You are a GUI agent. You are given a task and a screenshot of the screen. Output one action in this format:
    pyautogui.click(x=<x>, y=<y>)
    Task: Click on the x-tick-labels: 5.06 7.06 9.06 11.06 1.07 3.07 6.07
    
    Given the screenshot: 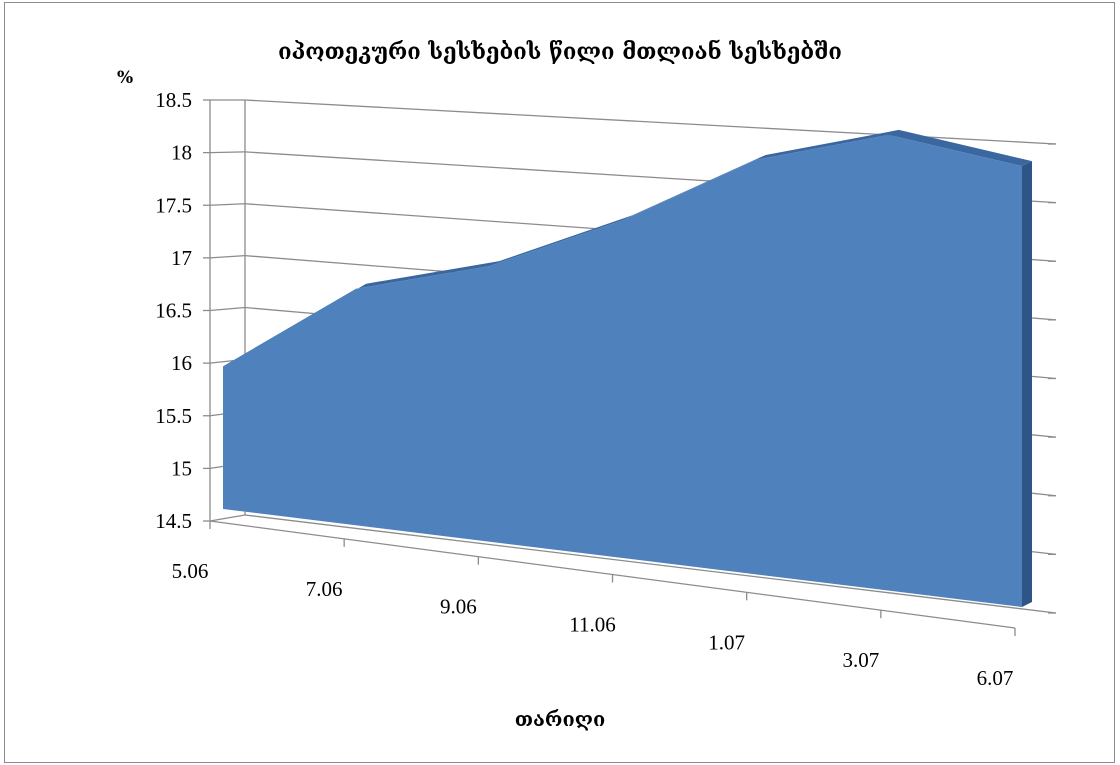 What is the action you would take?
    pyautogui.click(x=593, y=624)
    